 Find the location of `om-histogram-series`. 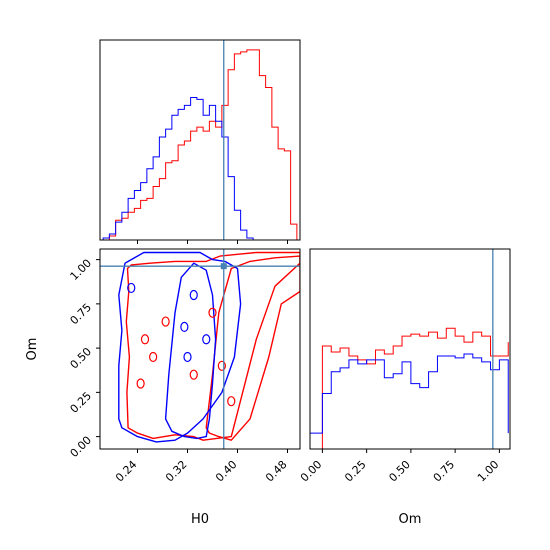

om-histogram-series is located at coordinates (409, 349).